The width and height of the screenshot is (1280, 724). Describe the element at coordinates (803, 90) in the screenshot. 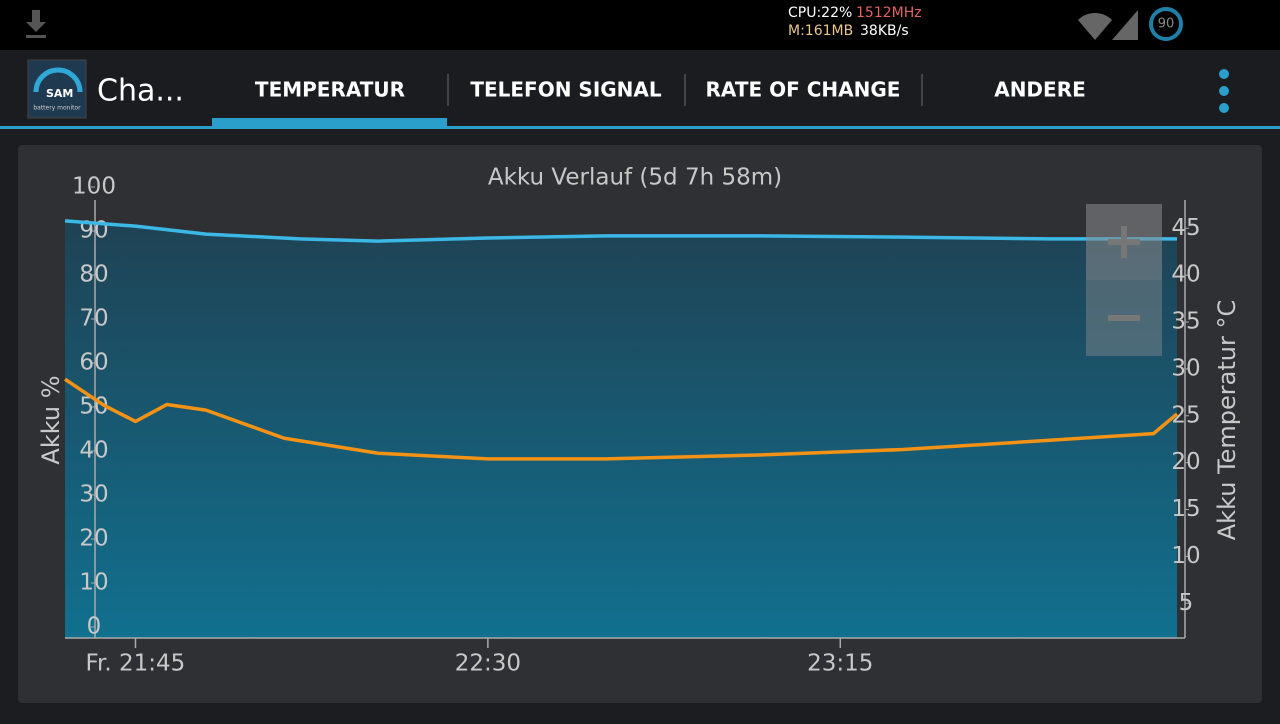

I see `tab: RATE OF CHANGE` at that location.